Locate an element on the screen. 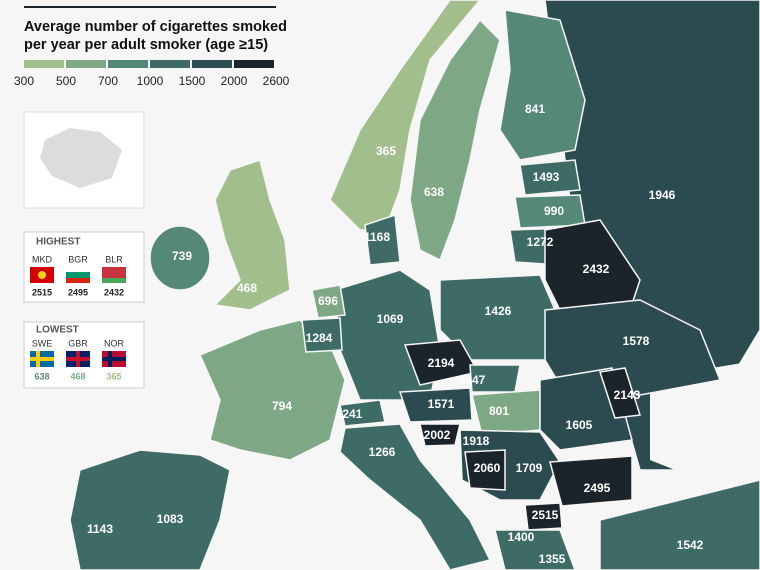 This screenshot has width=760, height=570. value-label: 1241 is located at coordinates (349, 414).